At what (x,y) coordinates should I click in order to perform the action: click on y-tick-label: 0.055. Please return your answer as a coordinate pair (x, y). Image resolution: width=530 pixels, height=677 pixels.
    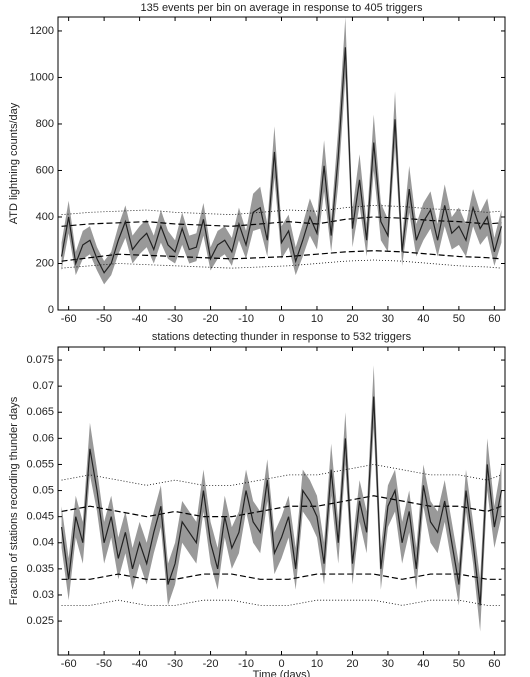
    Looking at the image, I should click on (40, 464).